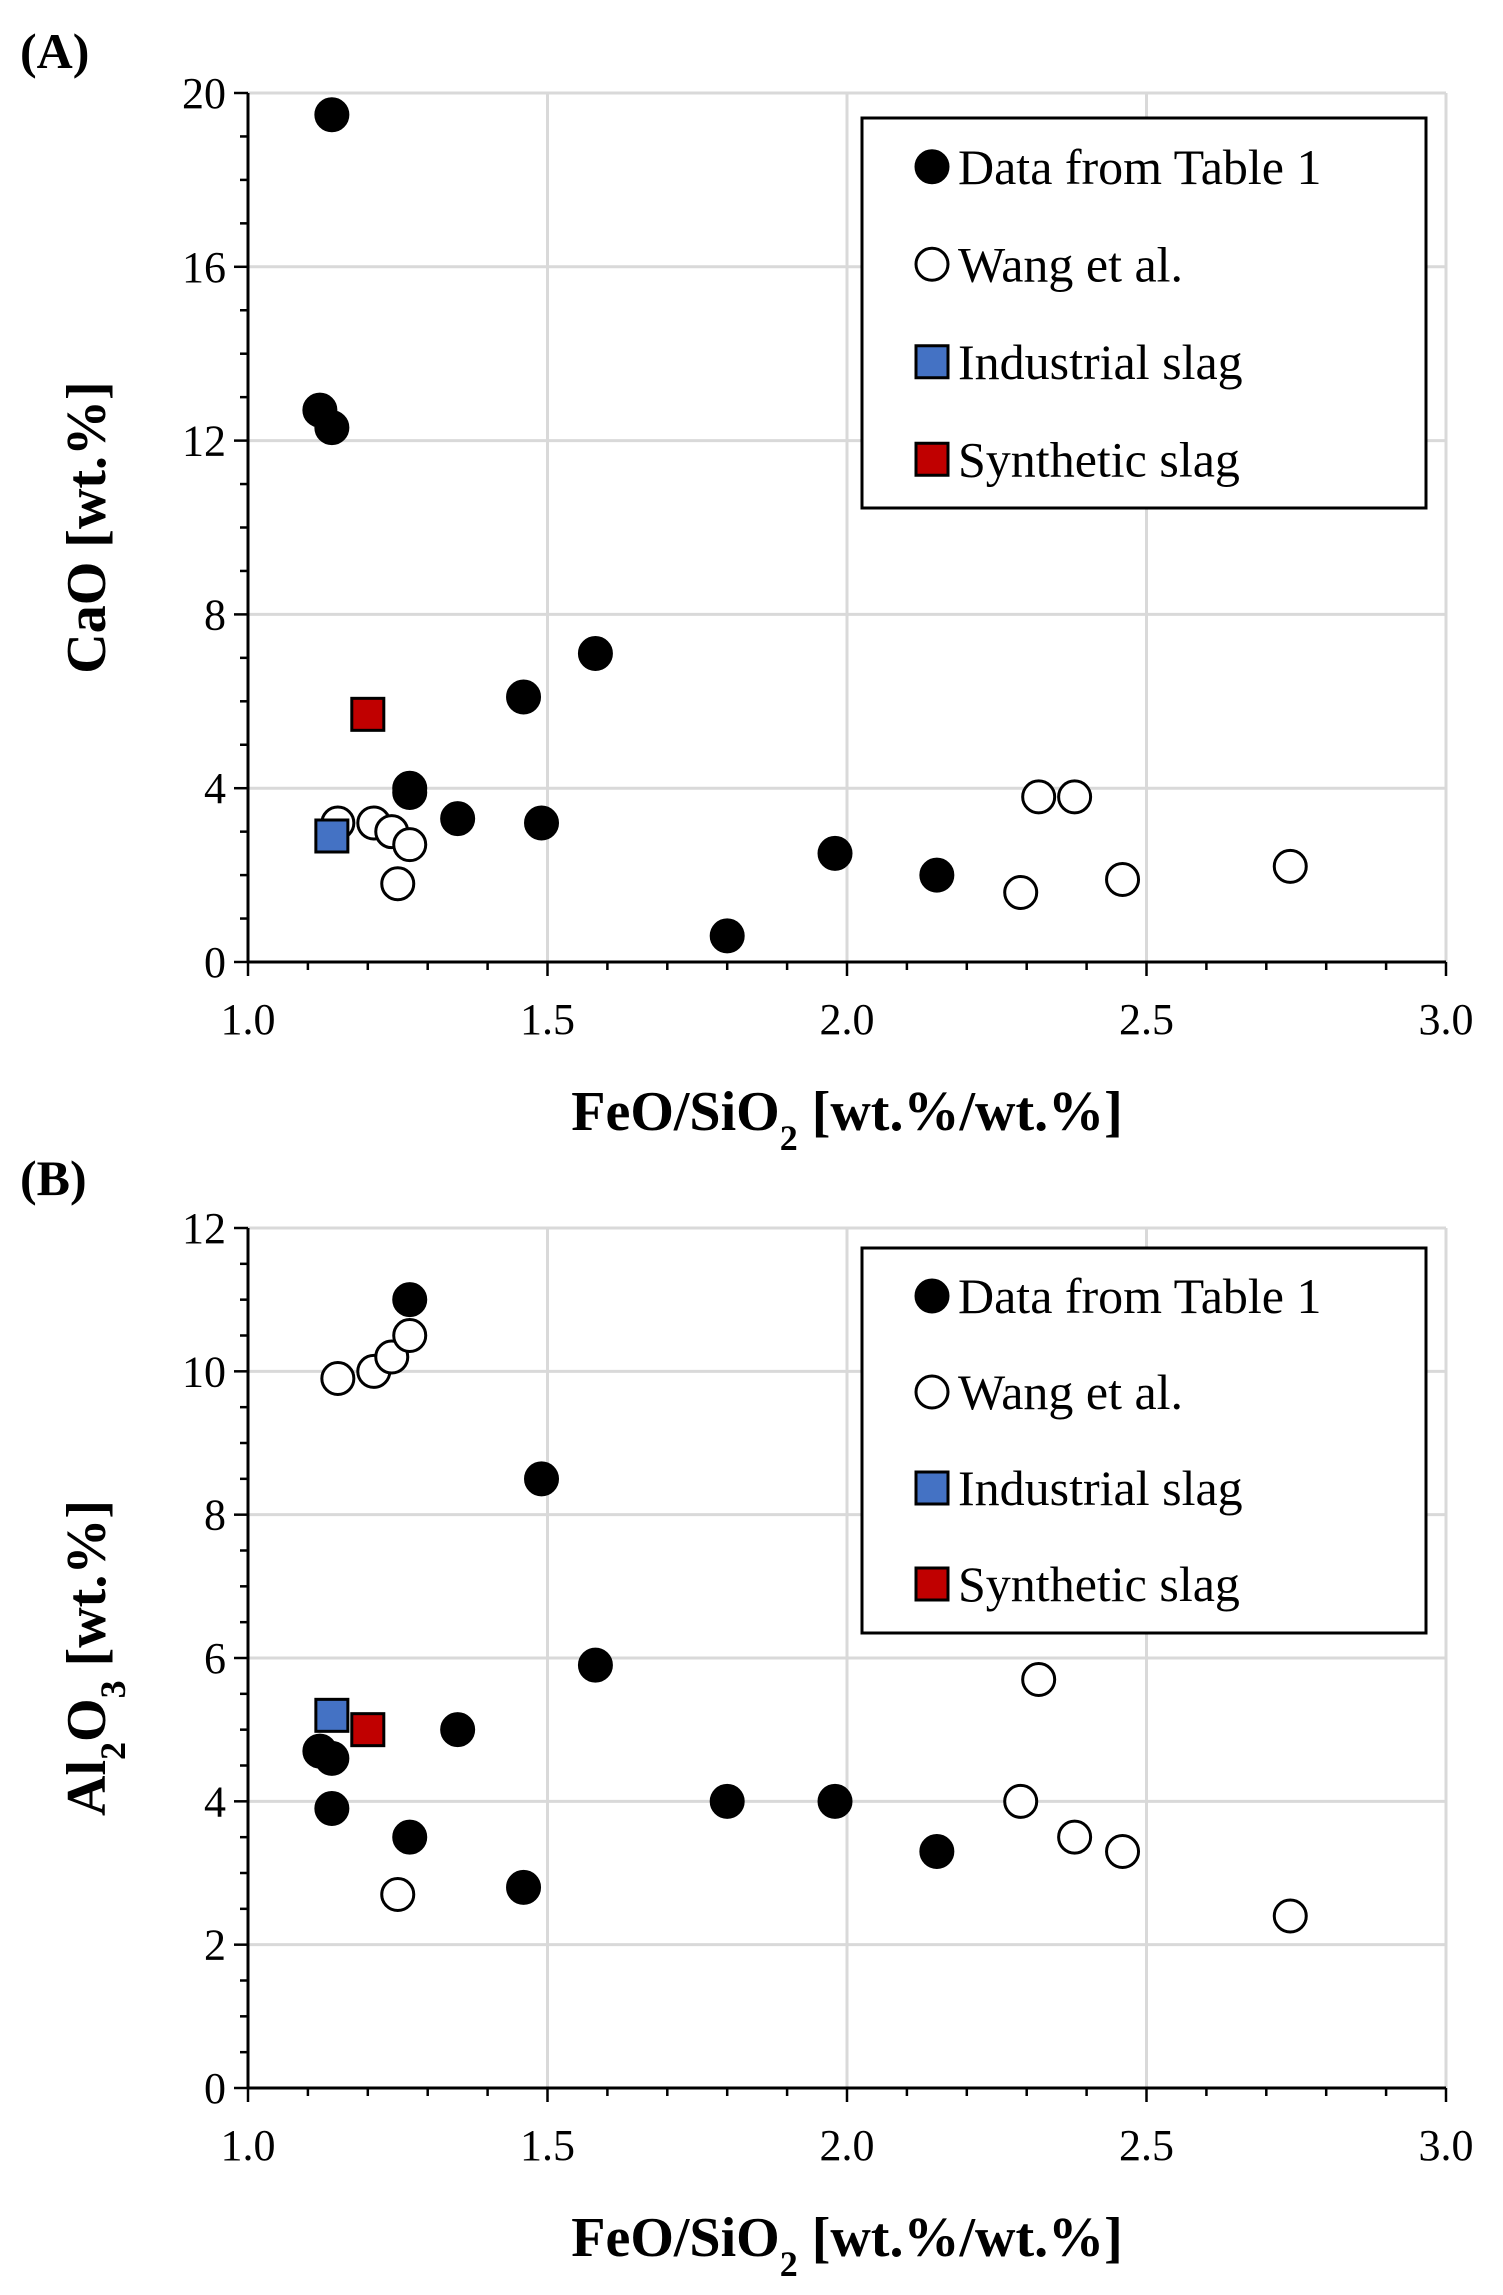 This screenshot has width=1503, height=2295. What do you see at coordinates (87, 1720) in the screenshot?
I see `y-axis-title-part: O` at bounding box center [87, 1720].